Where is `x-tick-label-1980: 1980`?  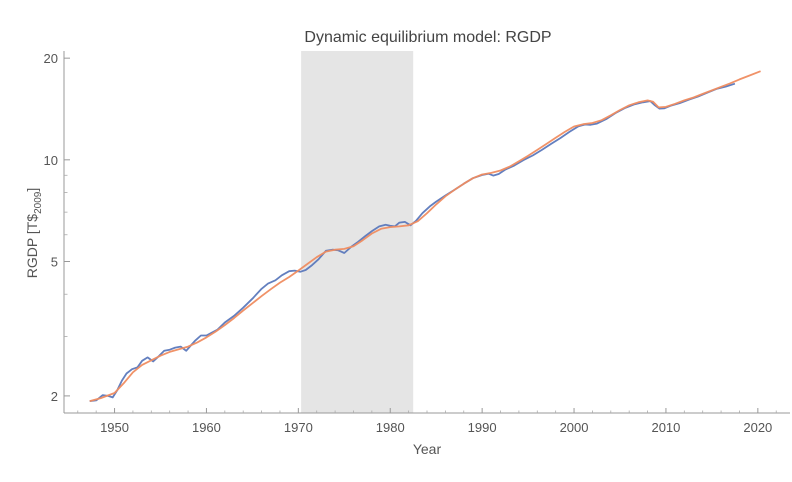 x-tick-label-1980: 1980 is located at coordinates (390, 427).